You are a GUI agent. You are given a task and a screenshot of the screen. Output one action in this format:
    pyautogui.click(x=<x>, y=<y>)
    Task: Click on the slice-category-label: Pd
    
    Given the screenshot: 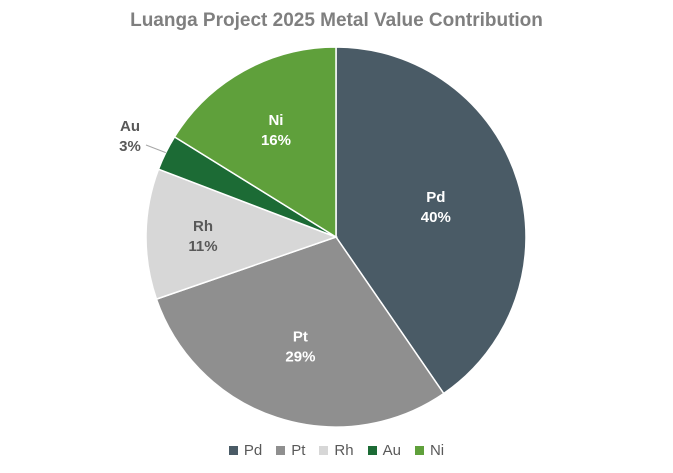 What is the action you would take?
    pyautogui.click(x=435, y=197)
    